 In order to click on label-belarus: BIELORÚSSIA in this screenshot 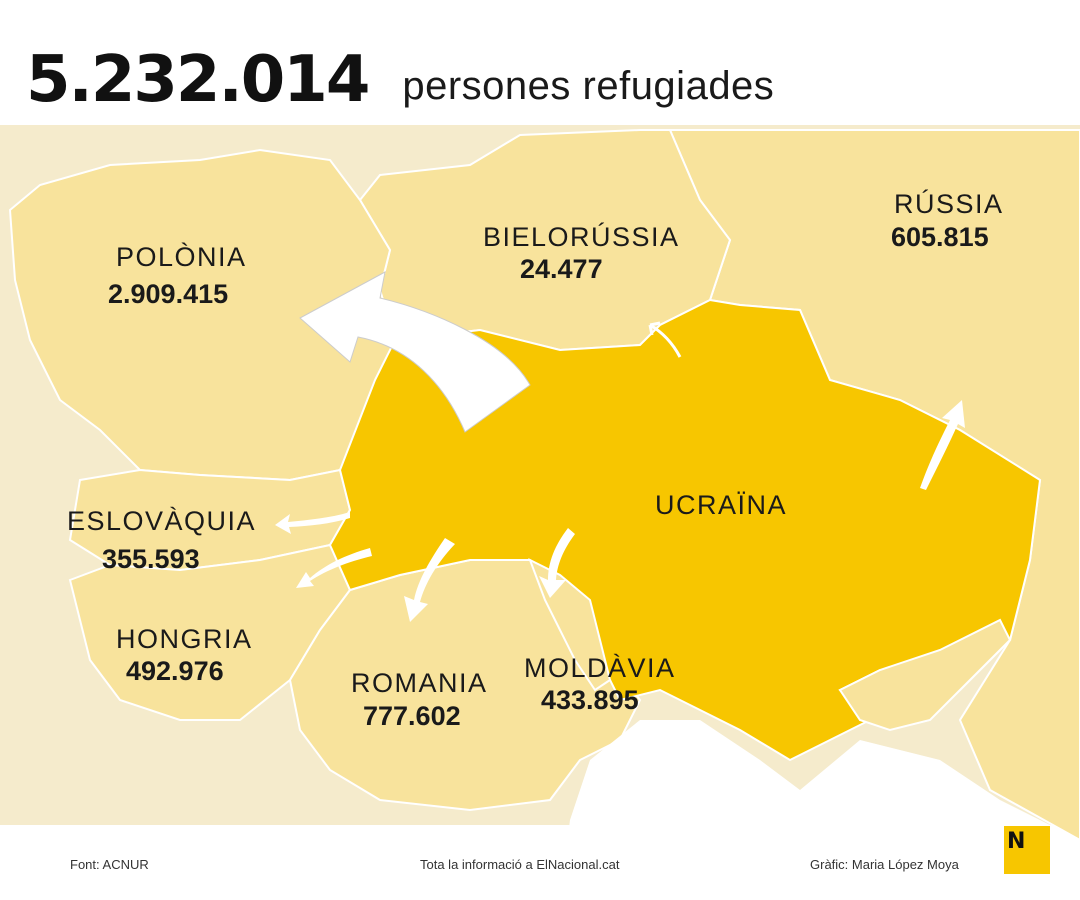, I will do `click(581, 236)`.